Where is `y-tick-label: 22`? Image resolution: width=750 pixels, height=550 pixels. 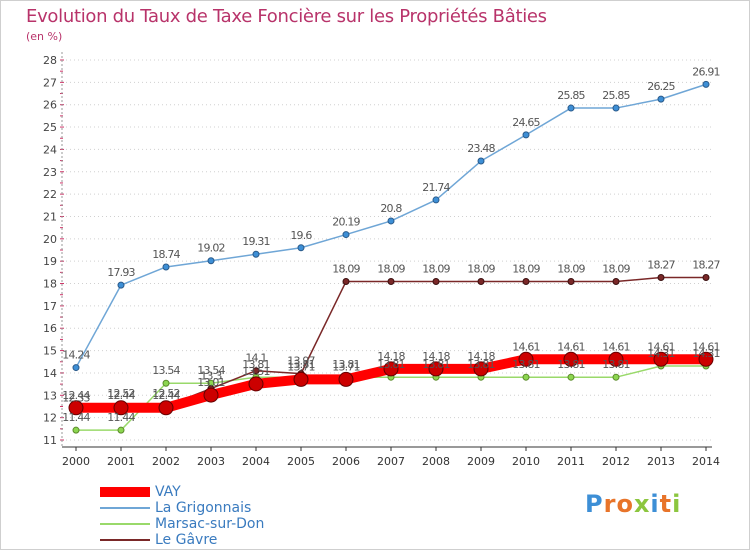
y-tick-label: 22 is located at coordinates (50, 194).